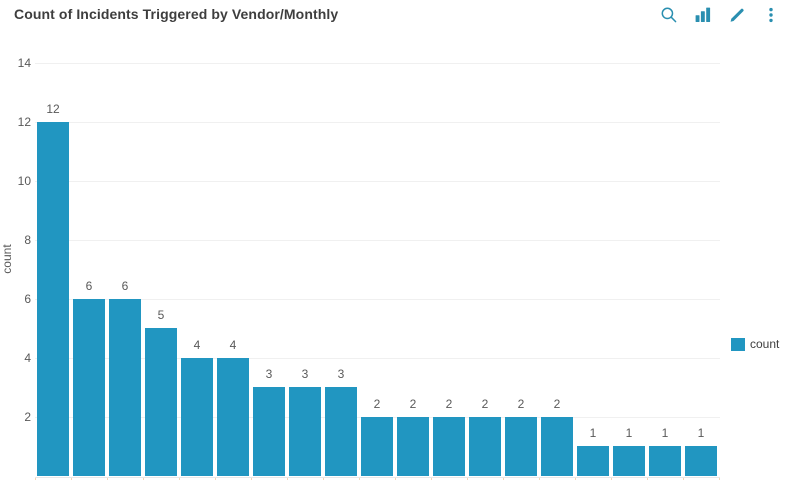 The image size is (788, 480). Describe the element at coordinates (377, 477) in the screenshot. I see `x-axis-line` at that location.